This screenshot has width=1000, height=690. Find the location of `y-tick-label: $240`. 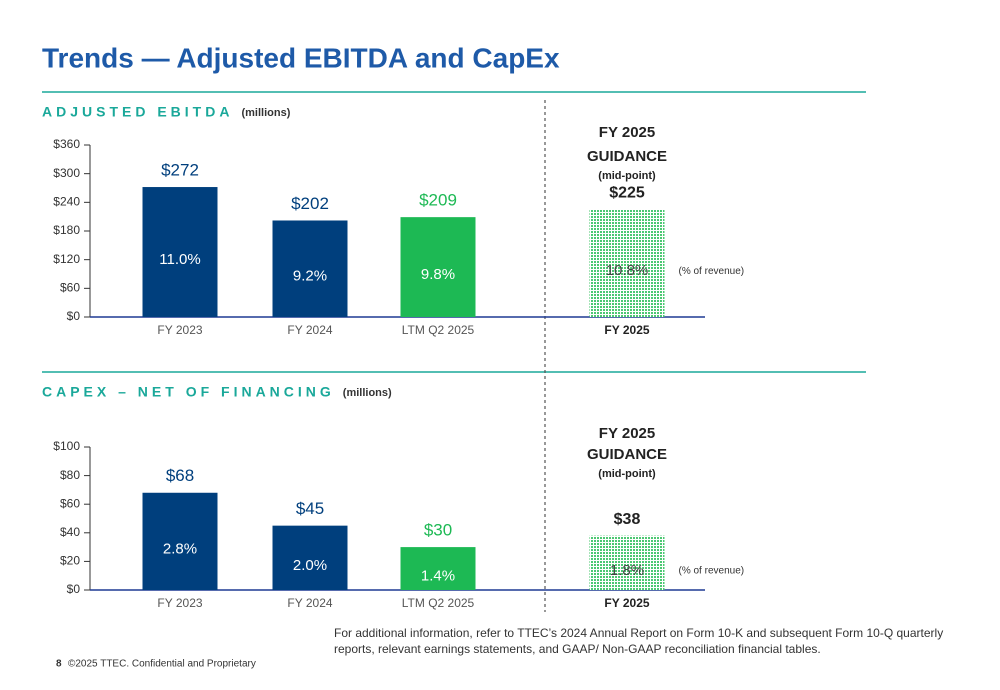

y-tick-label: $240 is located at coordinates (66, 202).